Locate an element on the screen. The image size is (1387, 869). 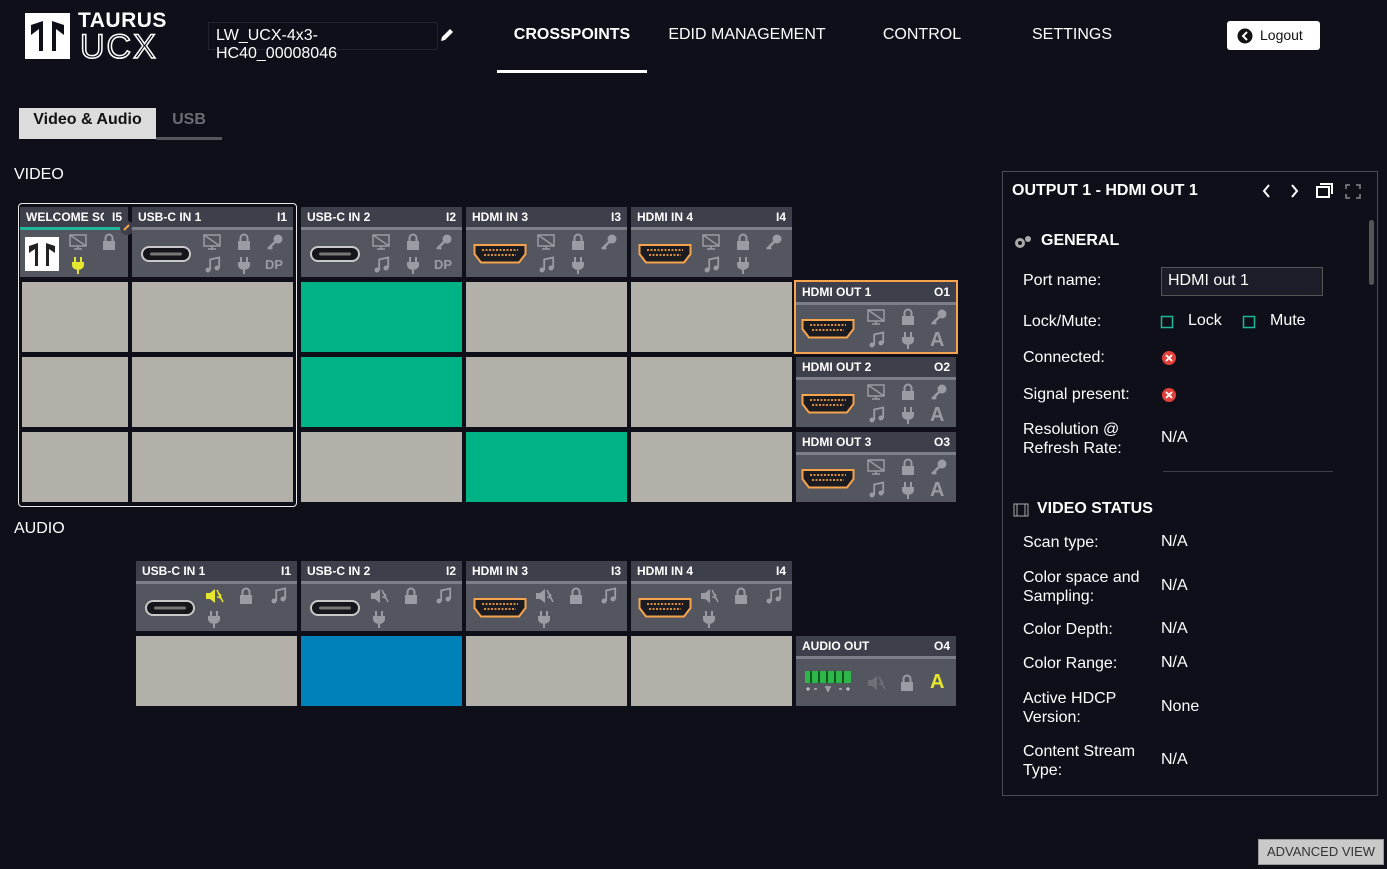
status-icon is located at coordinates (1169, 358).